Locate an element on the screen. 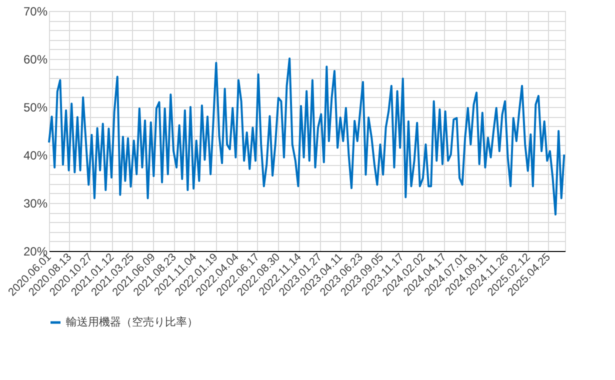 The height and width of the screenshot is (380, 615). legend-label: 輸送用機器（空売り比率） is located at coordinates (132, 322).